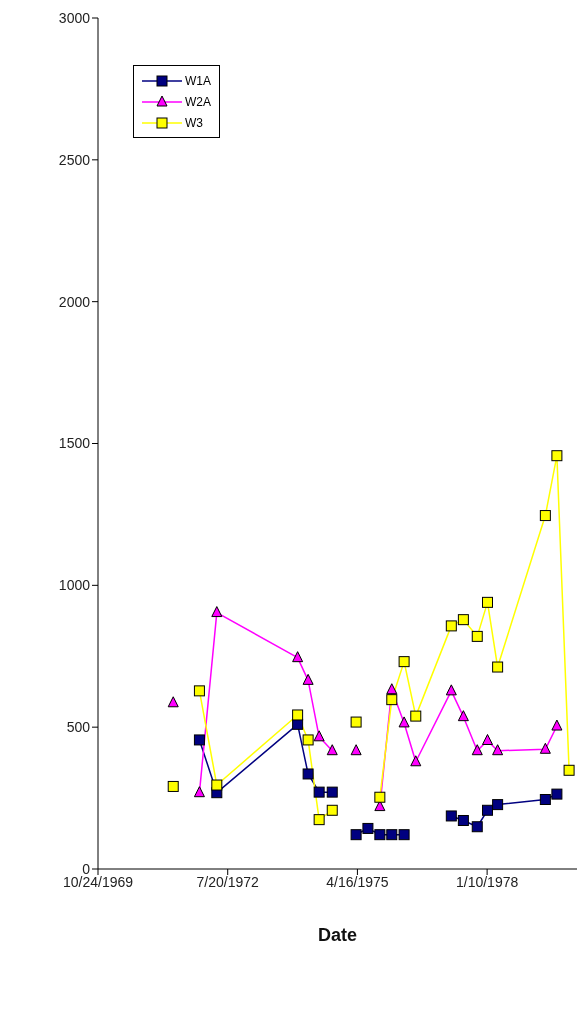 The height and width of the screenshot is (1030, 577). I want to click on y-tick-label: 1500, so click(74, 443).